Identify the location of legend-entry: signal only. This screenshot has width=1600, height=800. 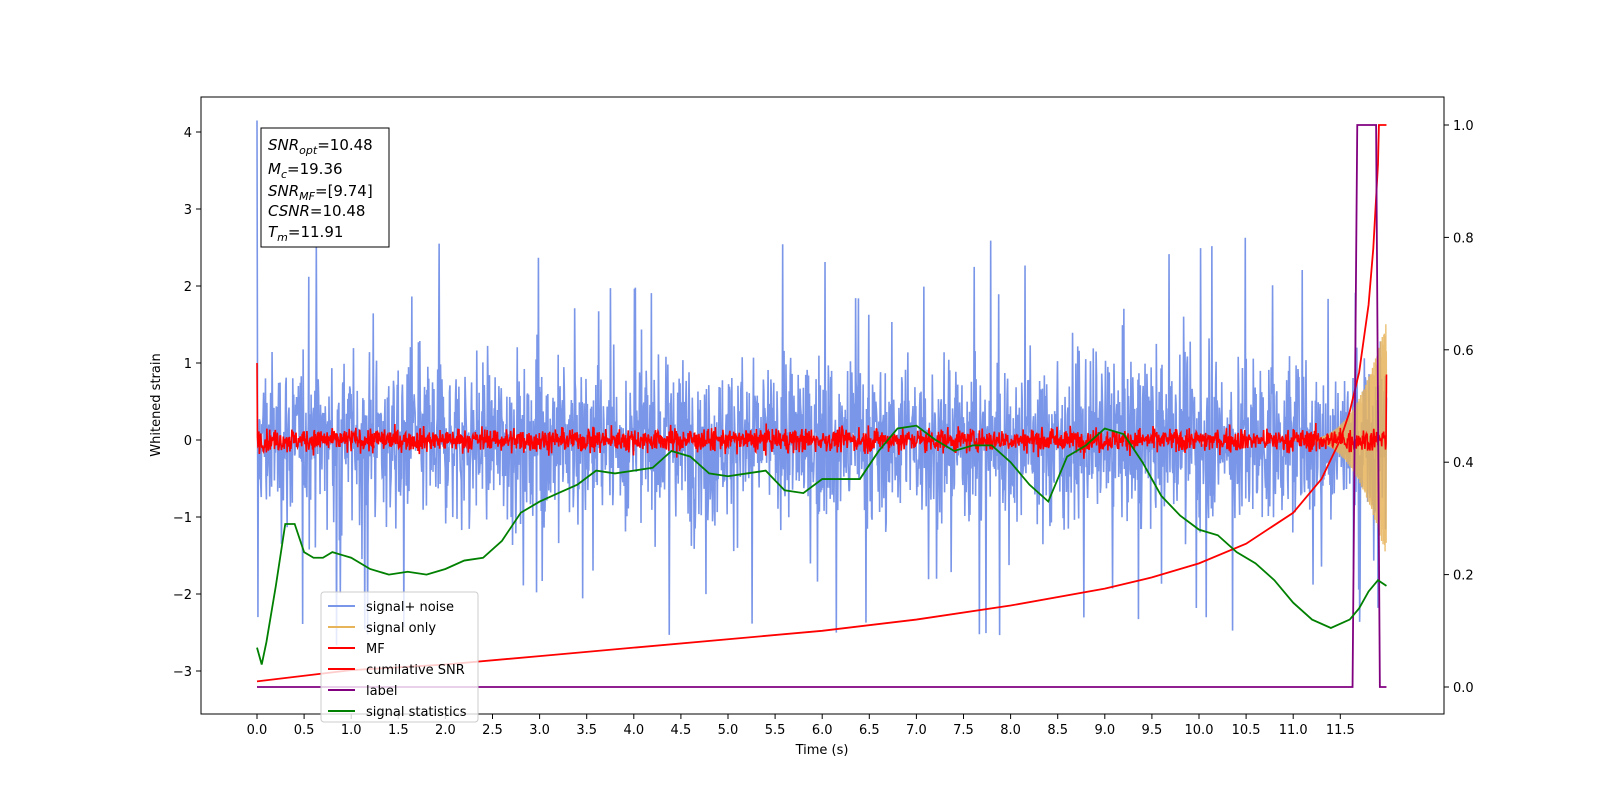
(401, 628).